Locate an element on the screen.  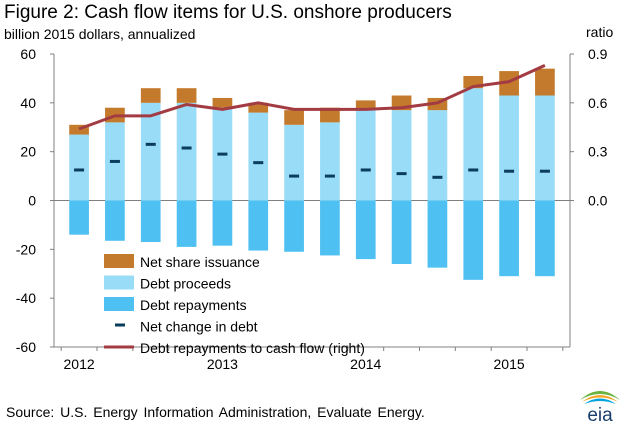
x-tick-label: 2012 is located at coordinates (79, 364).